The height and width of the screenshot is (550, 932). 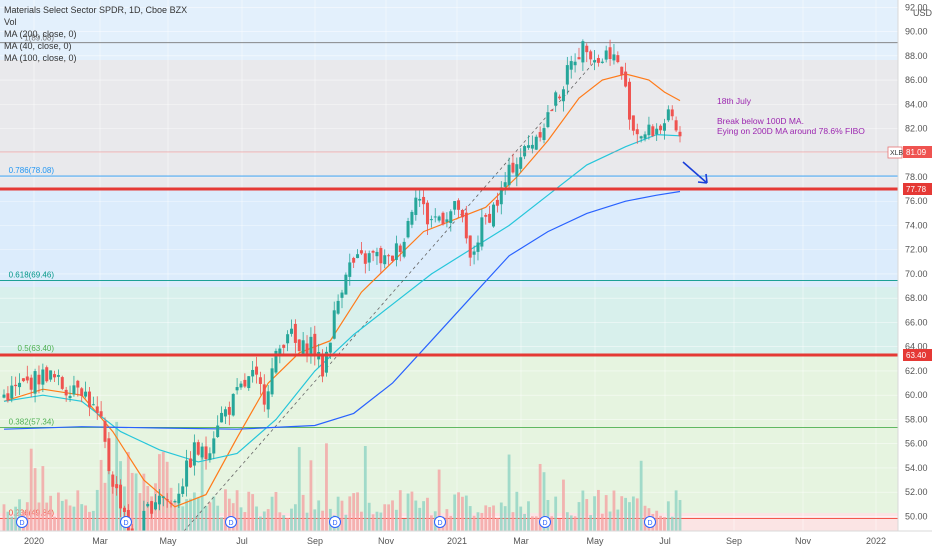 What do you see at coordinates (916, 468) in the screenshot?
I see `y-tick-label: 54.00` at bounding box center [916, 468].